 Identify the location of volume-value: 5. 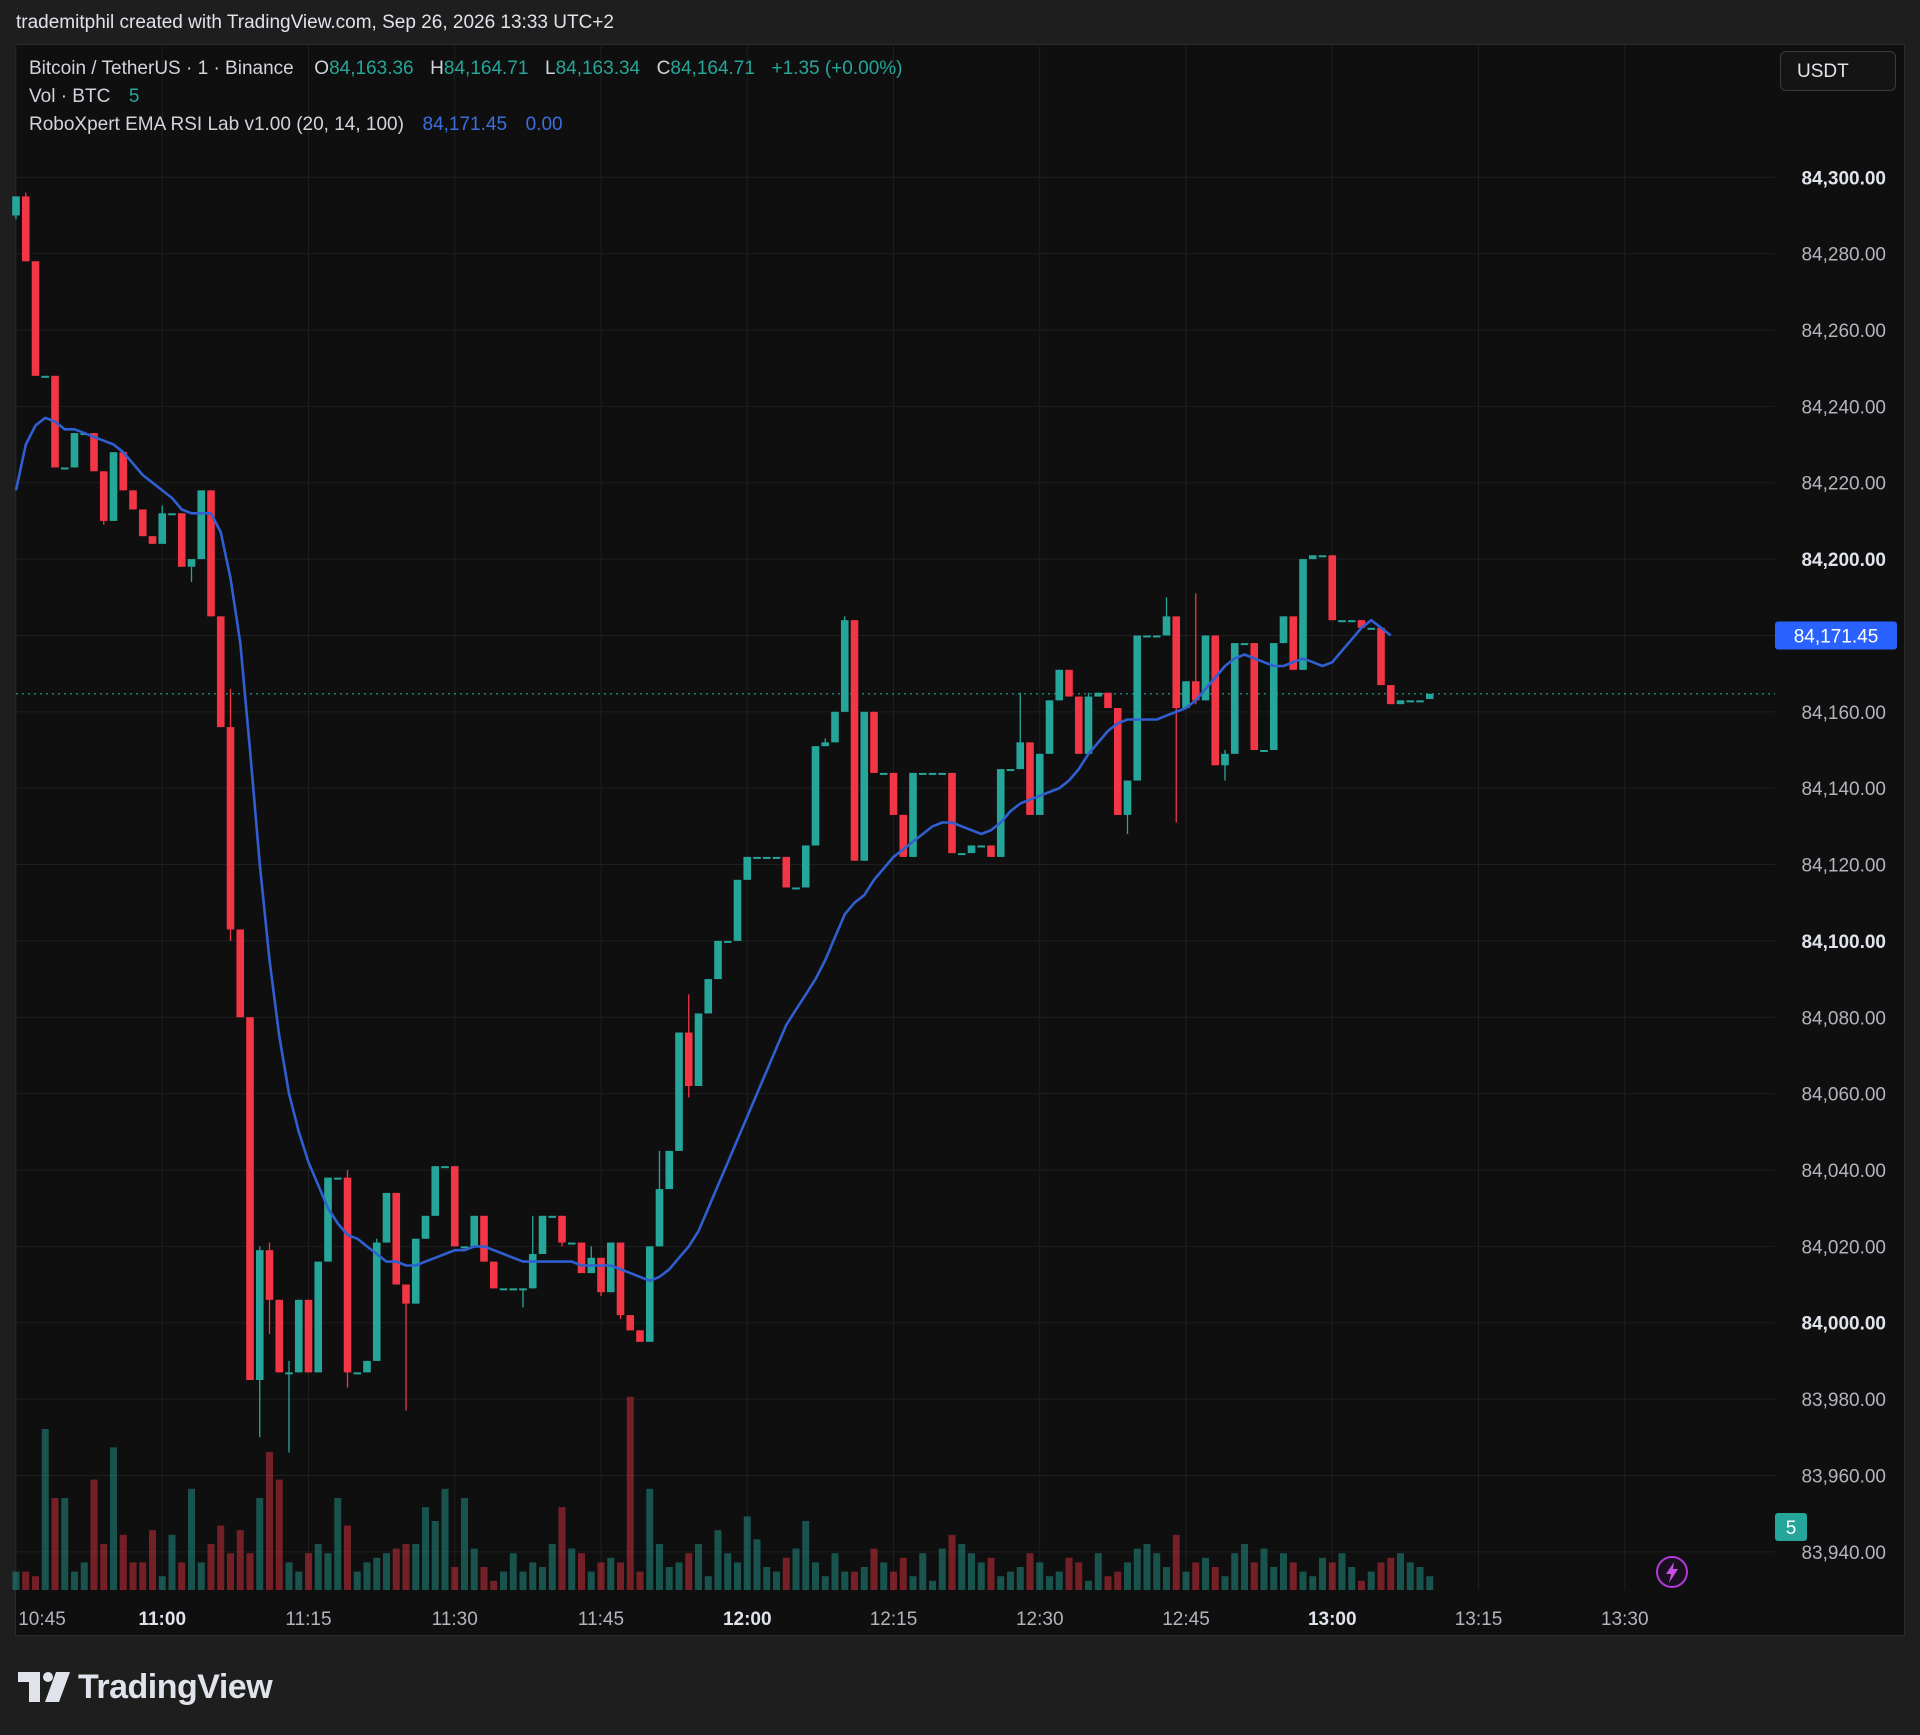
(134, 96).